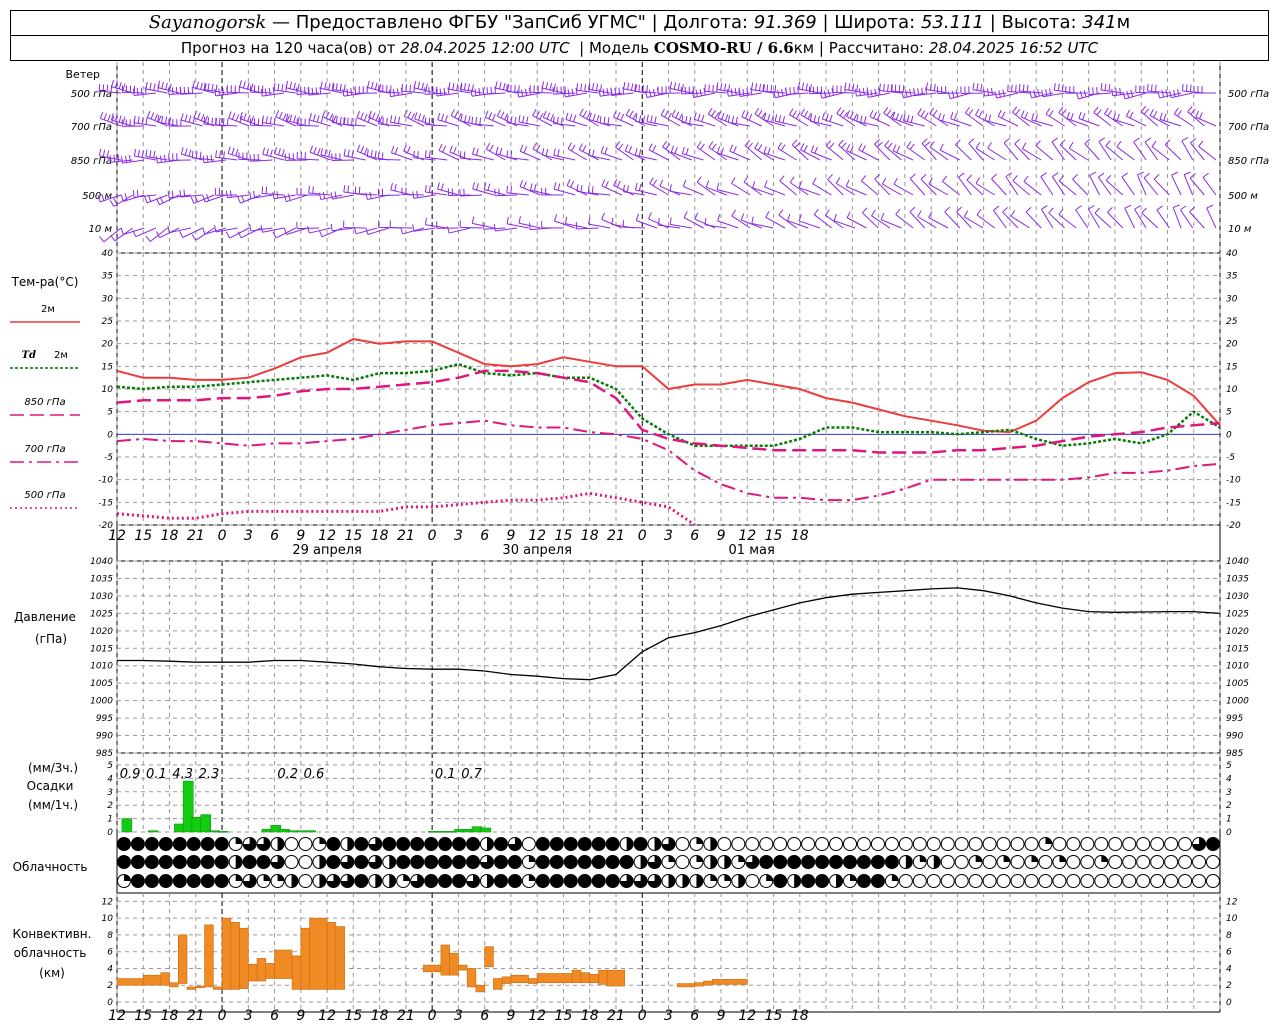 Image resolution: width=1280 pixels, height=1024 pixels. I want to click on convective-bar, so click(480, 988).